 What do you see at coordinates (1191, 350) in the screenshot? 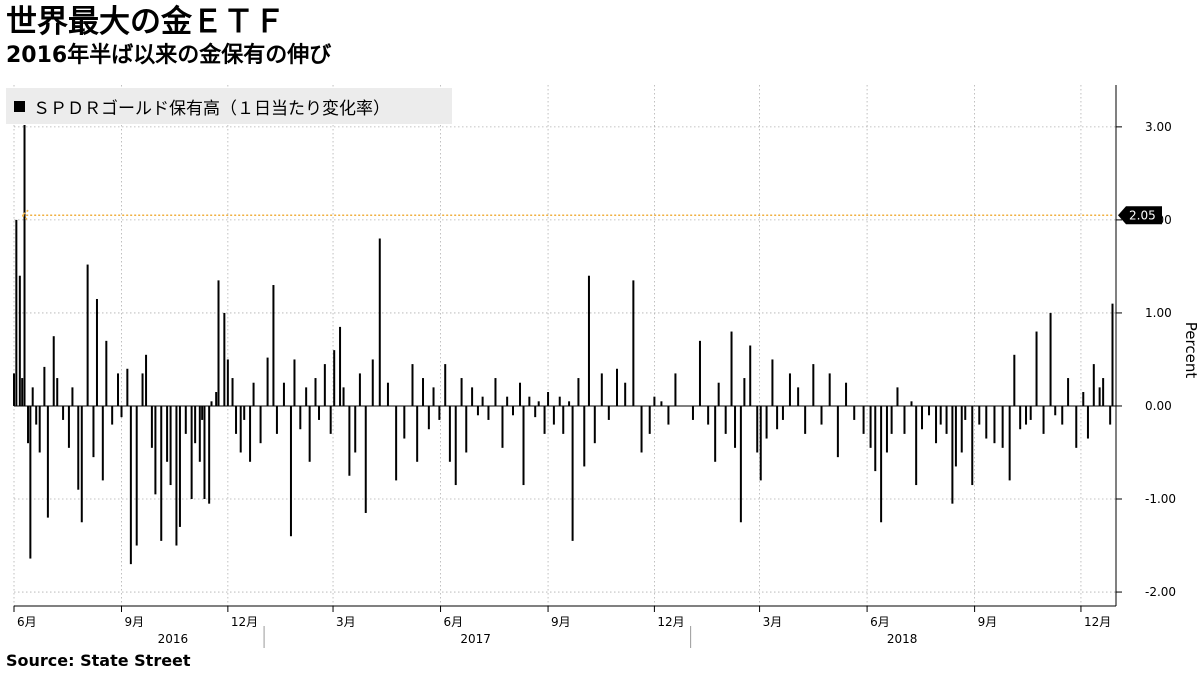
I see `y-axis-title: Percent` at bounding box center [1191, 350].